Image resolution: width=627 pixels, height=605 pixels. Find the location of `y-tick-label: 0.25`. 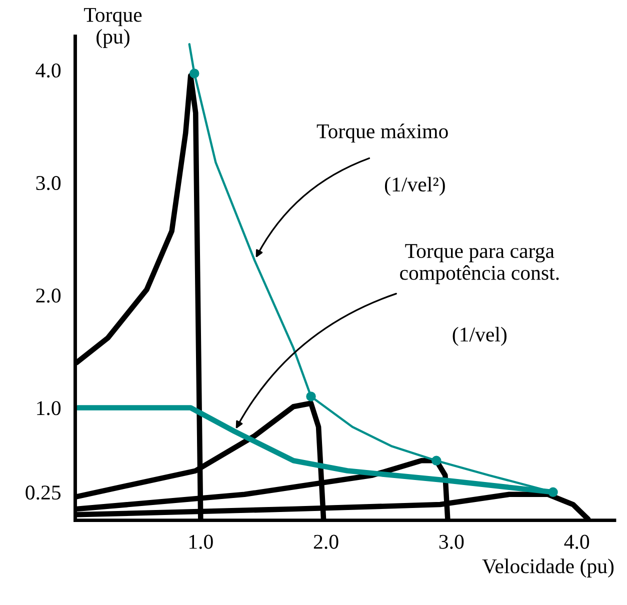

y-tick-label: 0.25 is located at coordinates (43, 493).